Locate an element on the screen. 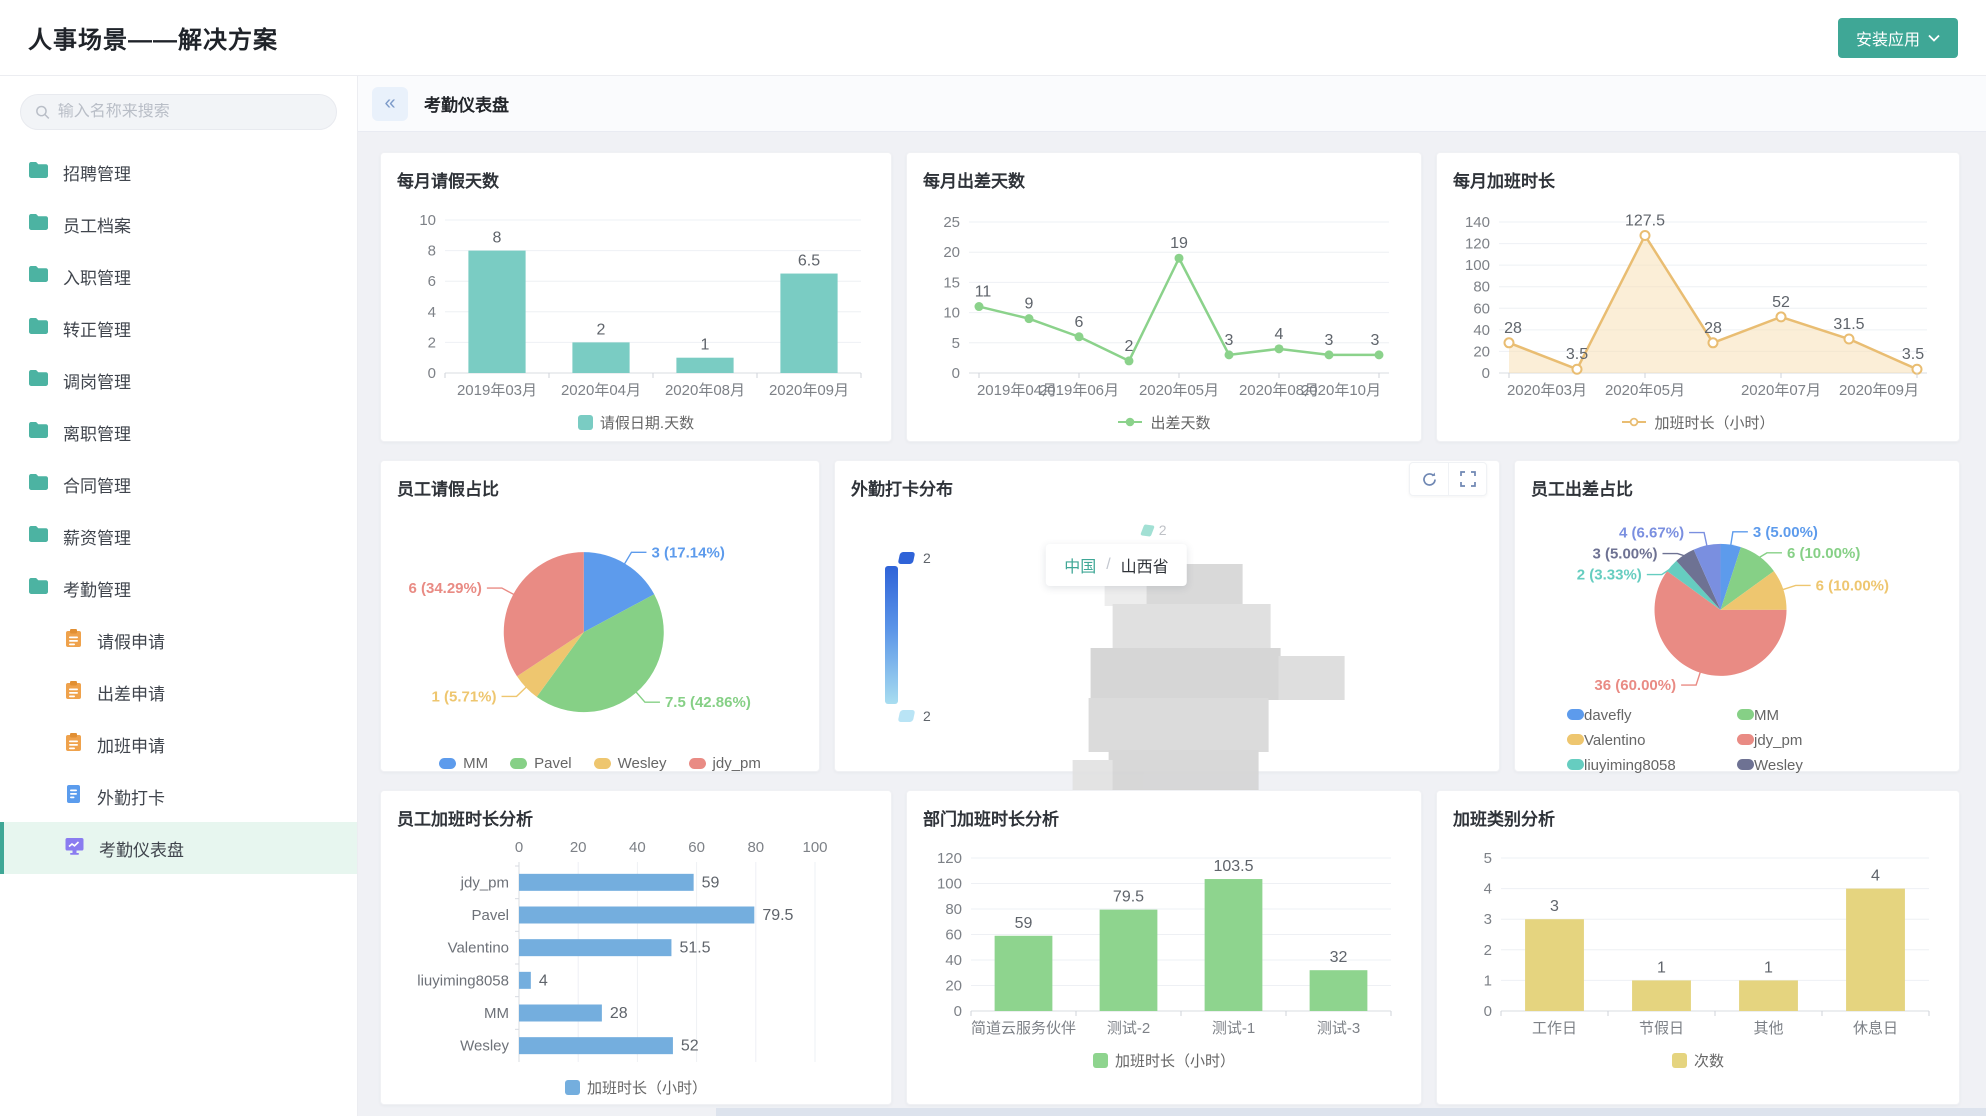 The image size is (1986, 1116). sidebar-subitem: 请假申请 is located at coordinates (178, 640).